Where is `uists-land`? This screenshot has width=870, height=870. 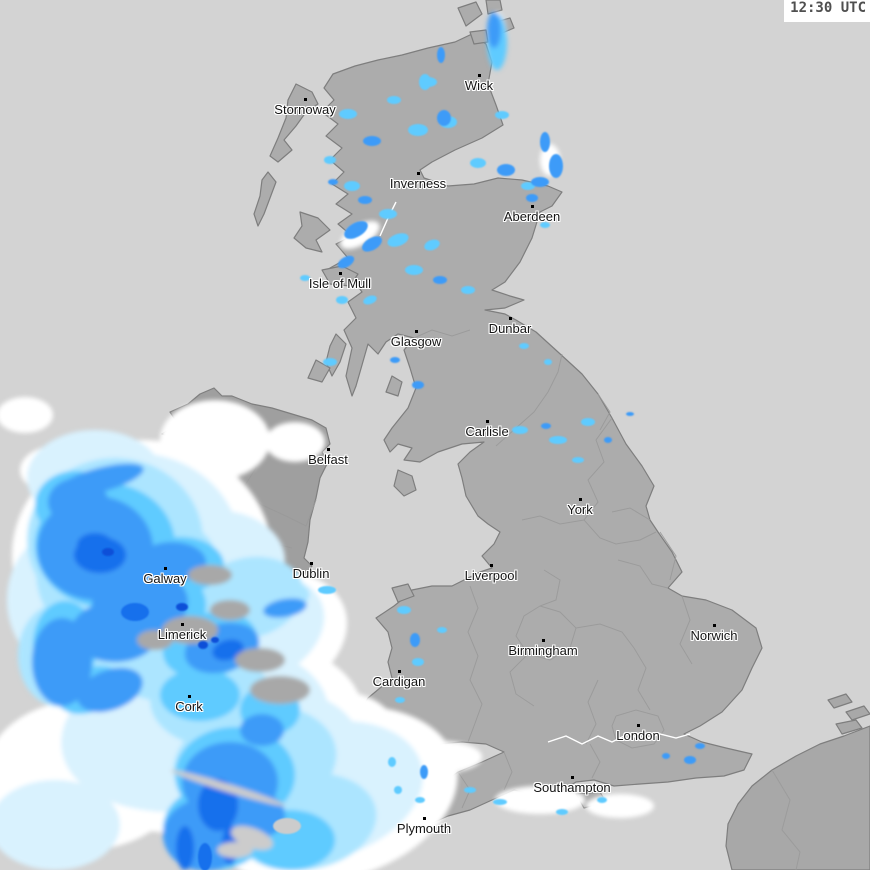 uists-land is located at coordinates (265, 199).